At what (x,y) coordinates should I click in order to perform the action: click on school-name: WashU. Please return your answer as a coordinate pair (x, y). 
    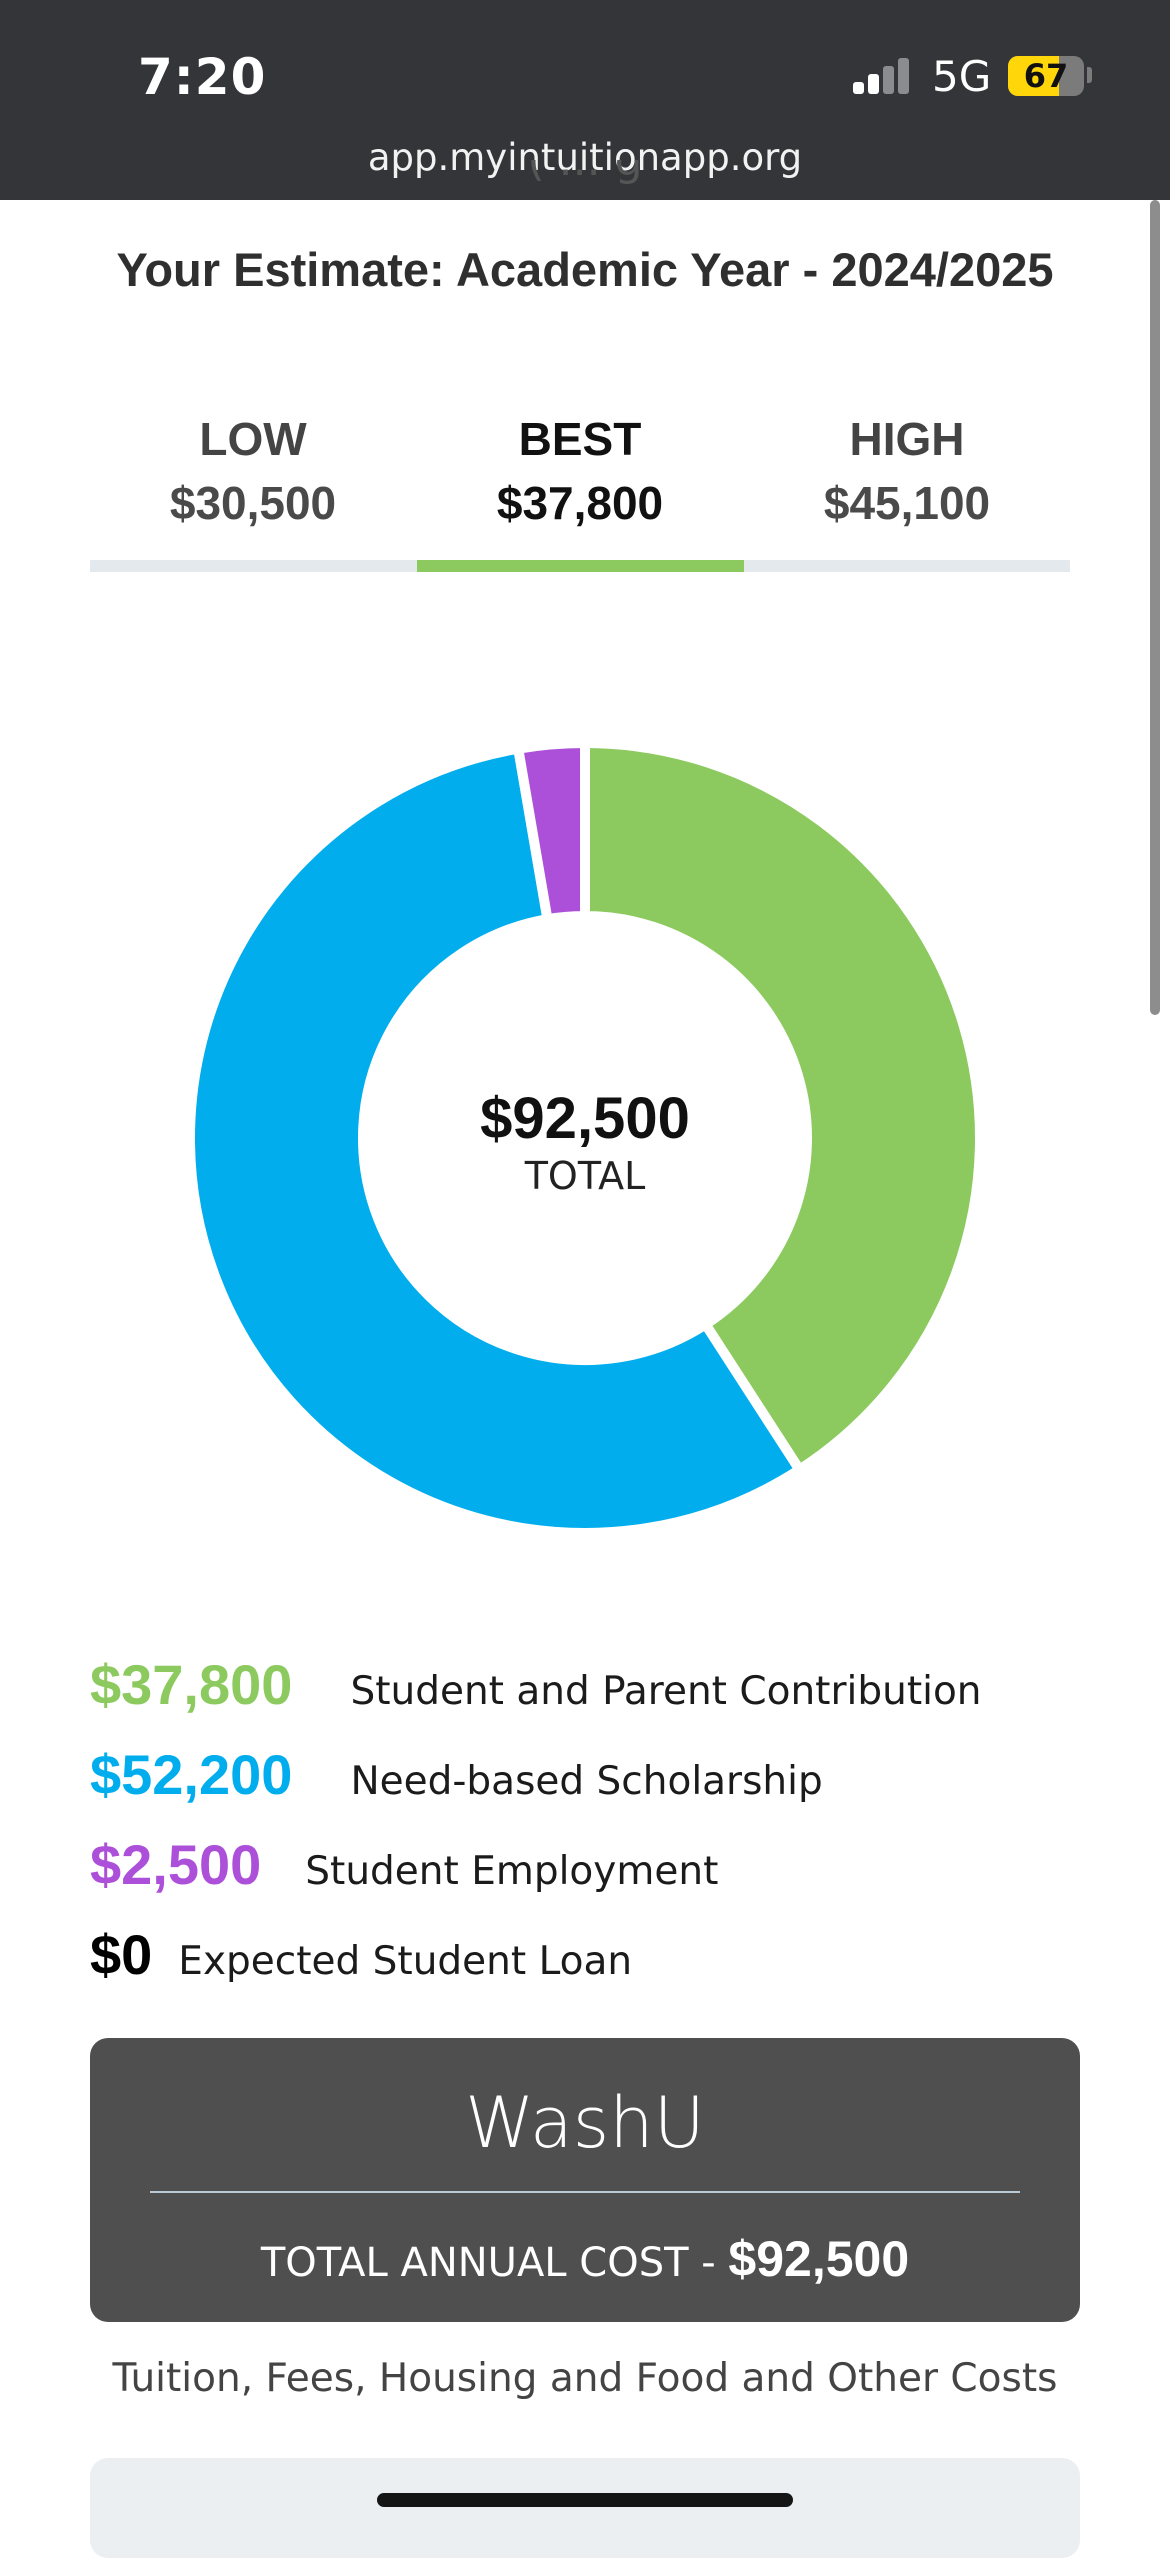
    Looking at the image, I should click on (585, 2123).